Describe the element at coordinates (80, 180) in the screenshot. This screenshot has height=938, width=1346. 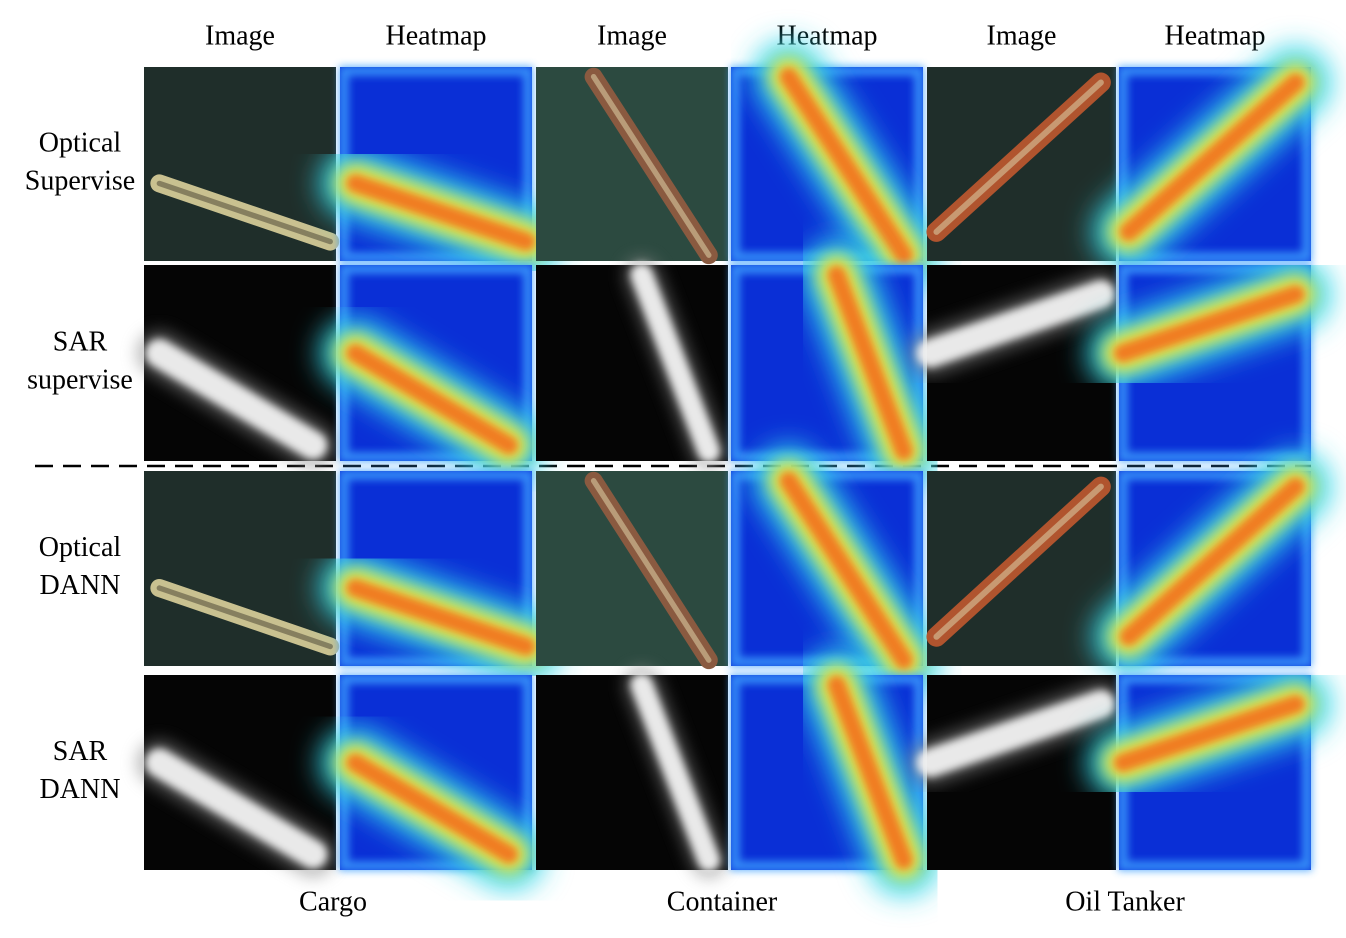
I see `row-label: Supervise` at that location.